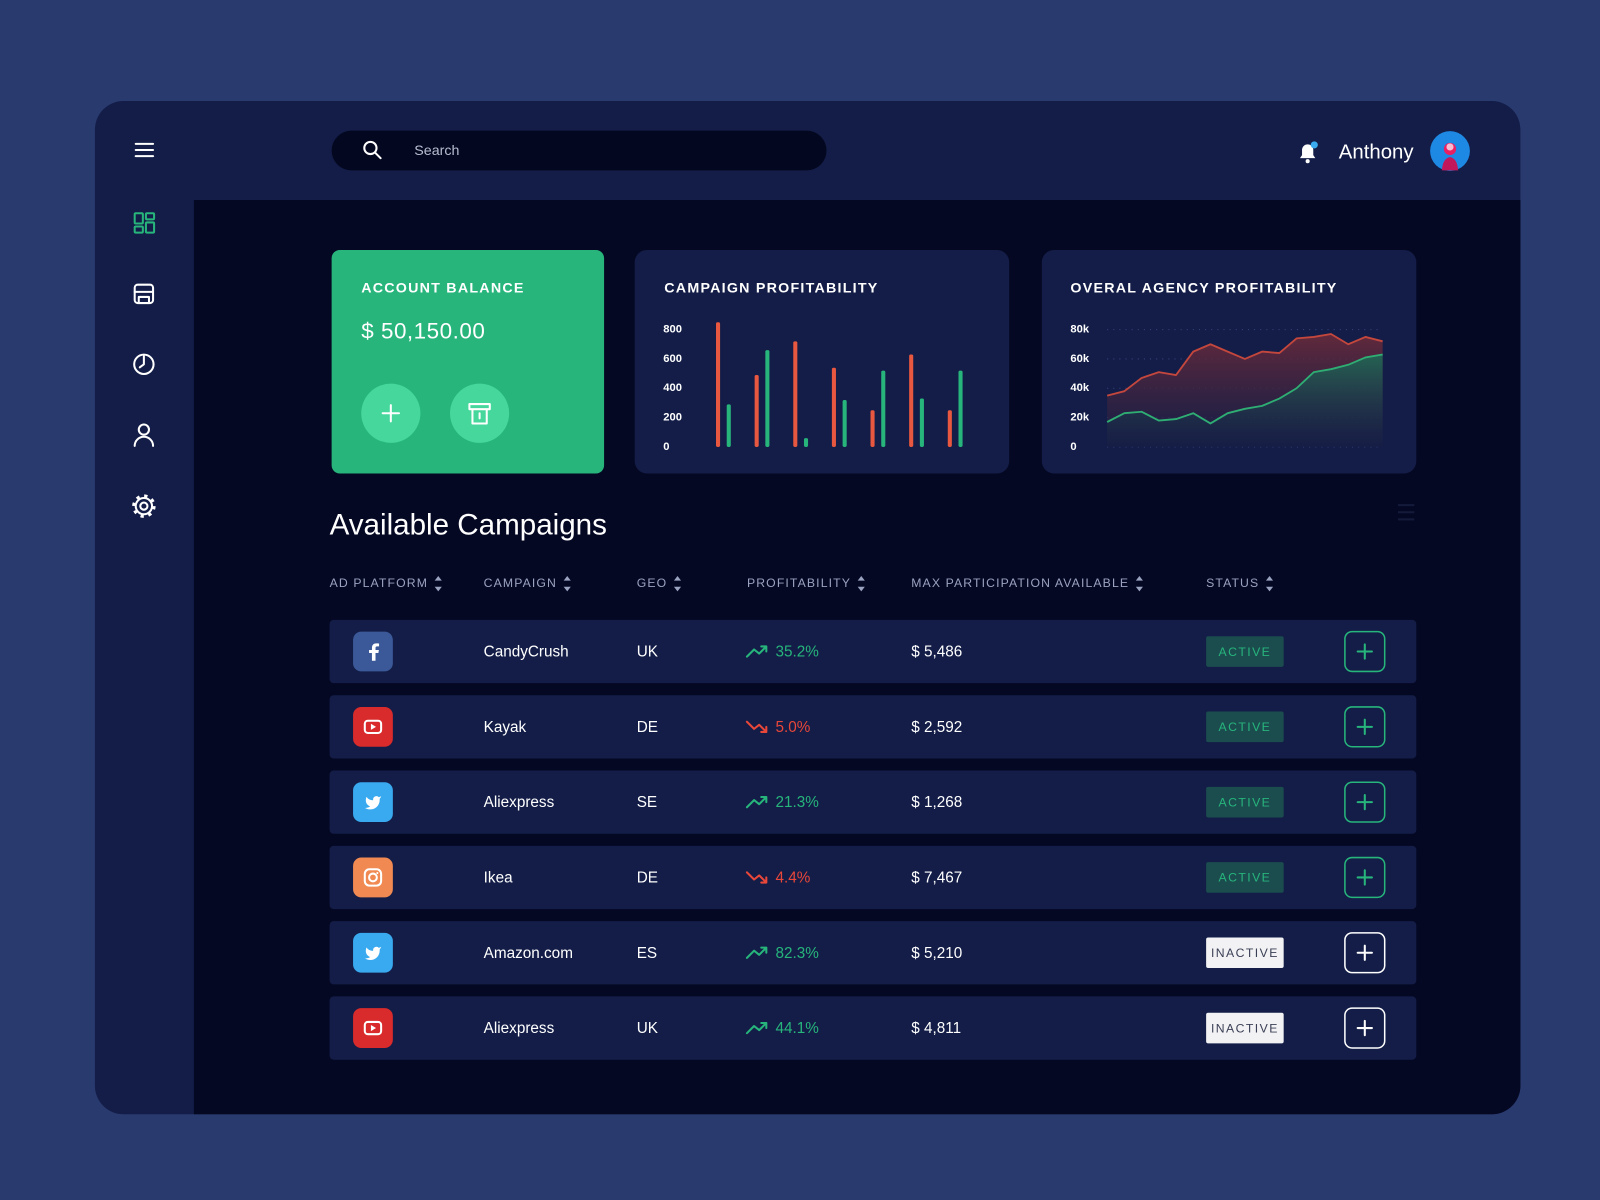 The height and width of the screenshot is (1200, 1600). I want to click on chart-title: OVERAL AGENCY PROFITABILITY, so click(1203, 289).